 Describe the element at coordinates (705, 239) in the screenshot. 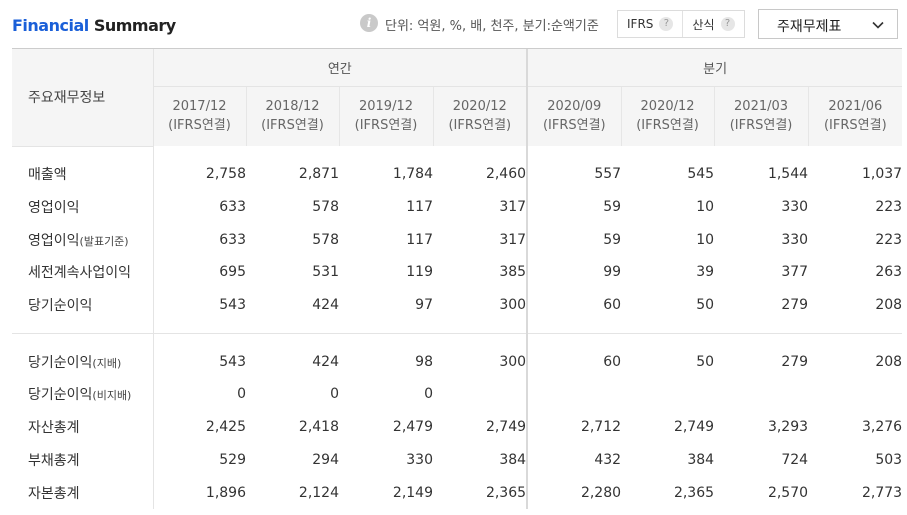

I see `value-cell: 10` at that location.